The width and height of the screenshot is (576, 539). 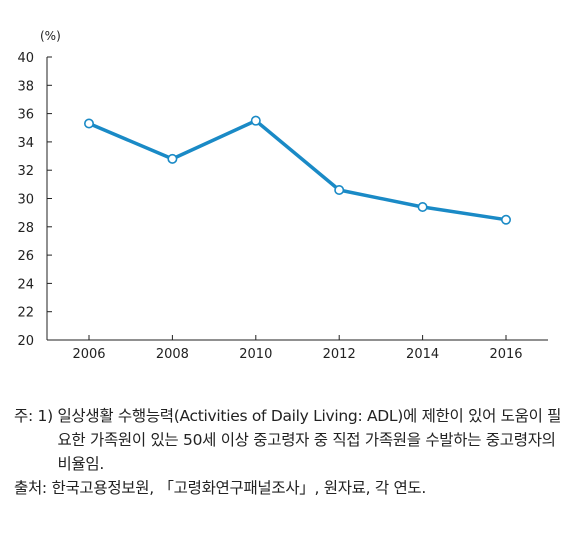 I want to click on y-tick-label: 26, so click(x=25, y=256).